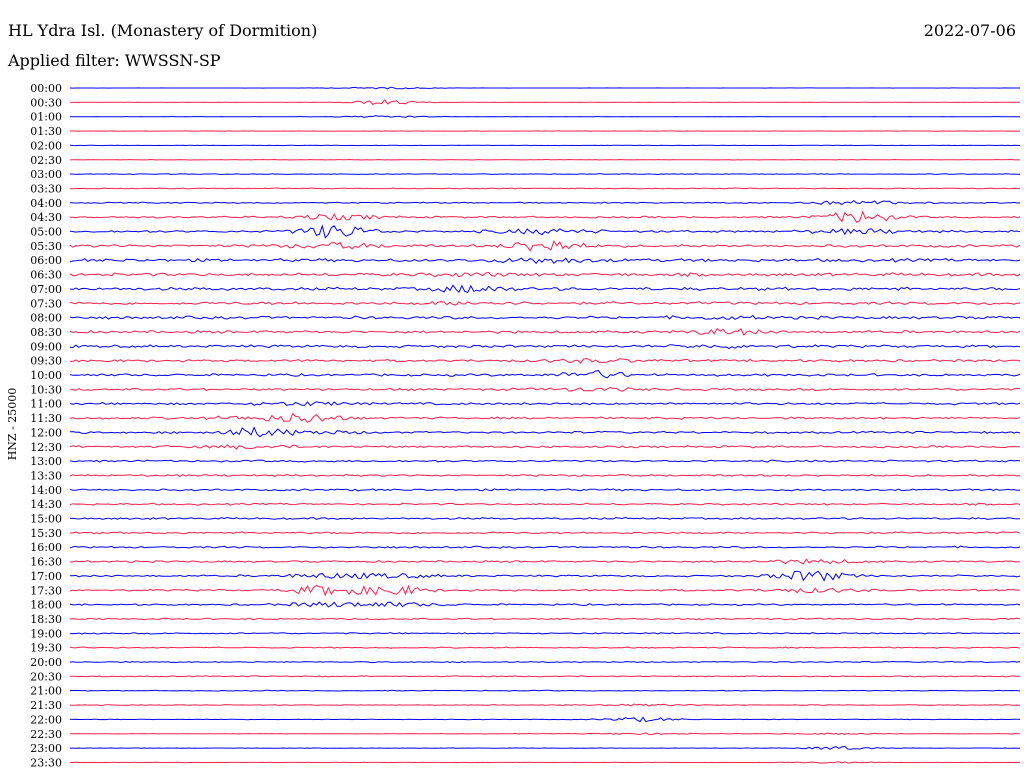  Describe the element at coordinates (970, 30) in the screenshot. I see `chart-date: 2022-07-06` at that location.